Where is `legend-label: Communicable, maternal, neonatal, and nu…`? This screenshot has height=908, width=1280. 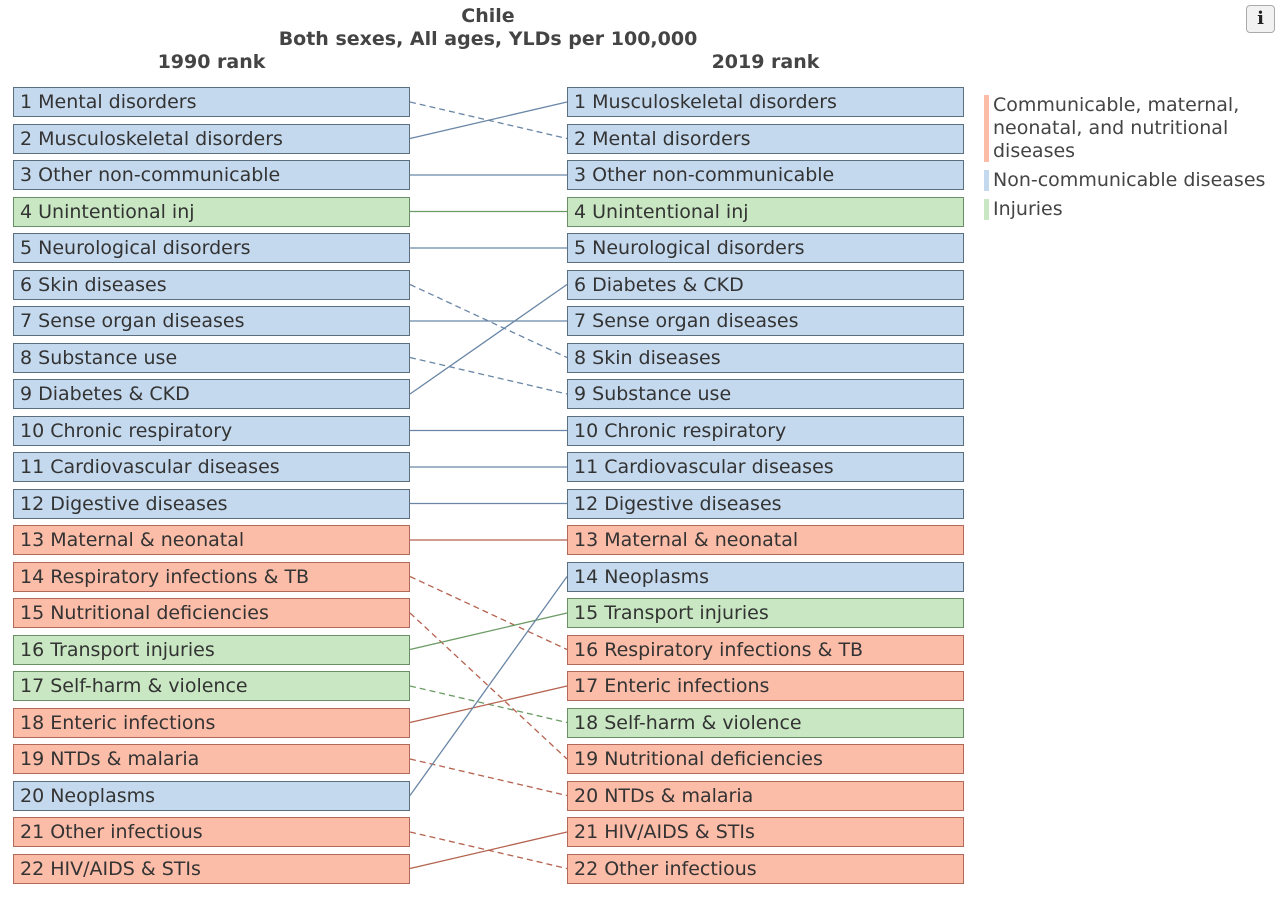 legend-label: Communicable, maternal, neonatal, and nu… is located at coordinates (1116, 128).